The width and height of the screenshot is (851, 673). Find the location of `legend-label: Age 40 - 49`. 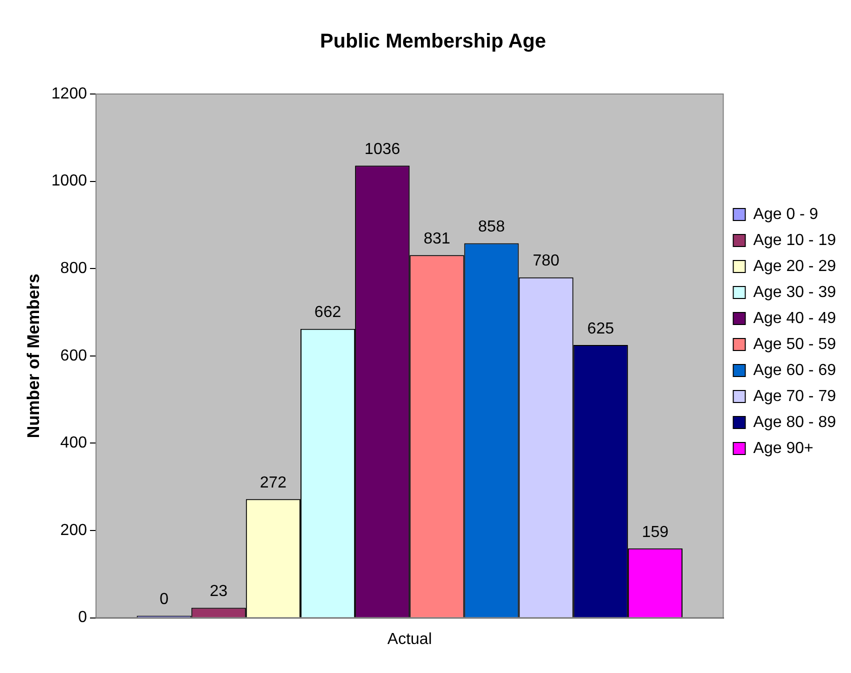

legend-label: Age 40 - 49 is located at coordinates (794, 318).